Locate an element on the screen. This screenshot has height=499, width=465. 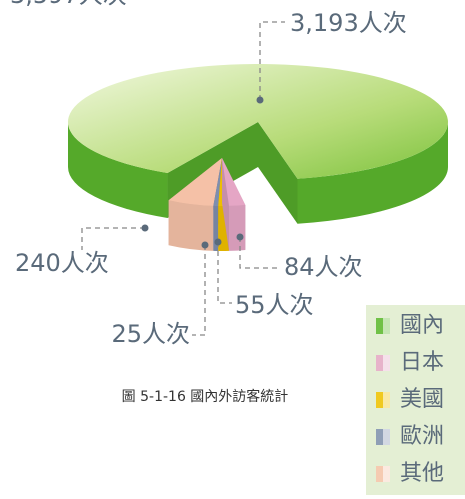
total-label: 3,597人次 is located at coordinates (68, 4).